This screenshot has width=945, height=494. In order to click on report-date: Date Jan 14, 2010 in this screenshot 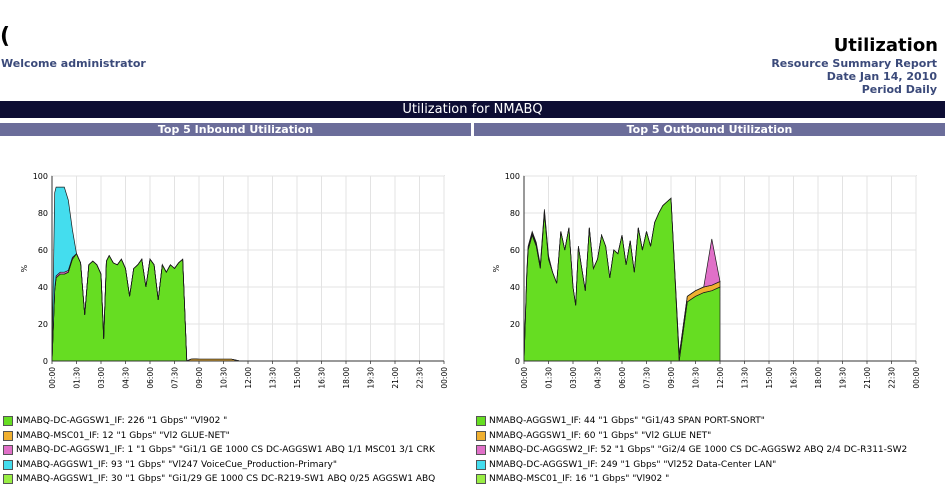, I will do `click(881, 76)`.